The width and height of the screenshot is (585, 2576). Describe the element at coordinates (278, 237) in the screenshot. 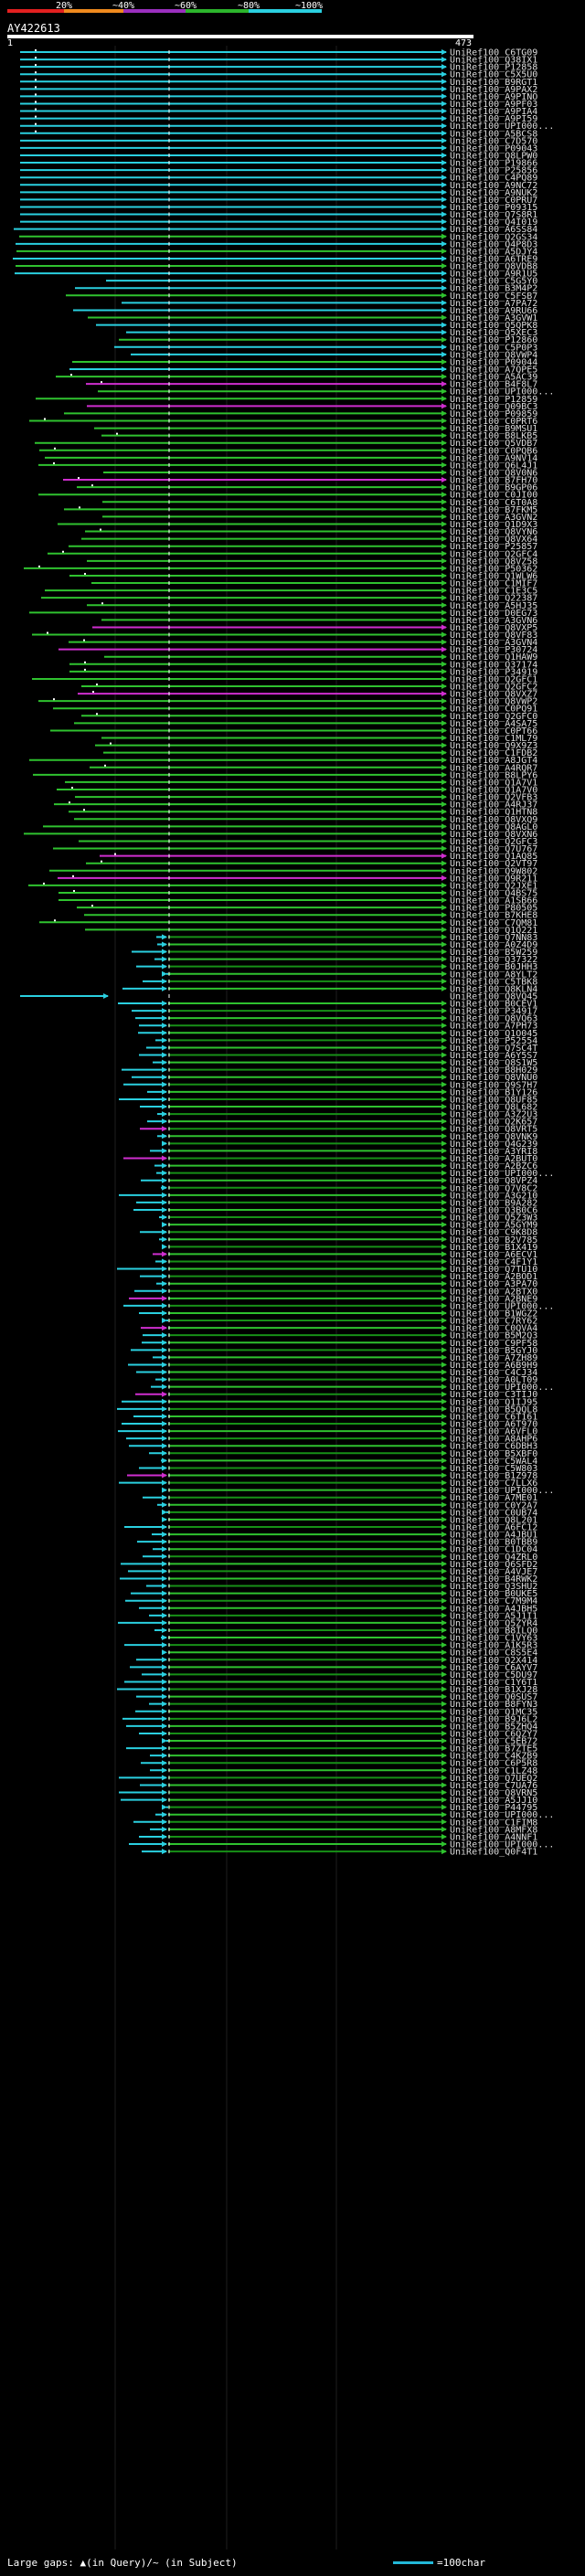

I see `hit-row: UniRef100_Q2GS34` at that location.